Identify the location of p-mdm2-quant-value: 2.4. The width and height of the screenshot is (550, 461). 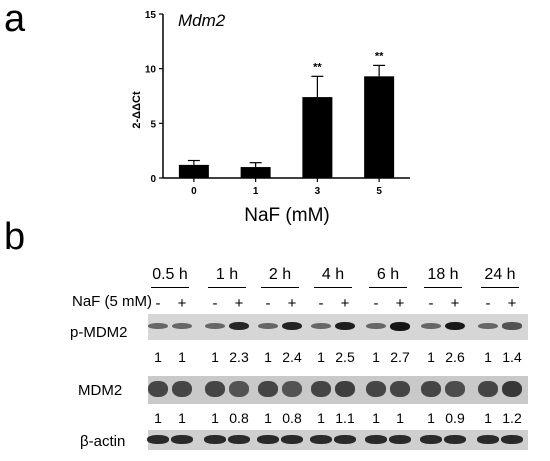
(292, 357).